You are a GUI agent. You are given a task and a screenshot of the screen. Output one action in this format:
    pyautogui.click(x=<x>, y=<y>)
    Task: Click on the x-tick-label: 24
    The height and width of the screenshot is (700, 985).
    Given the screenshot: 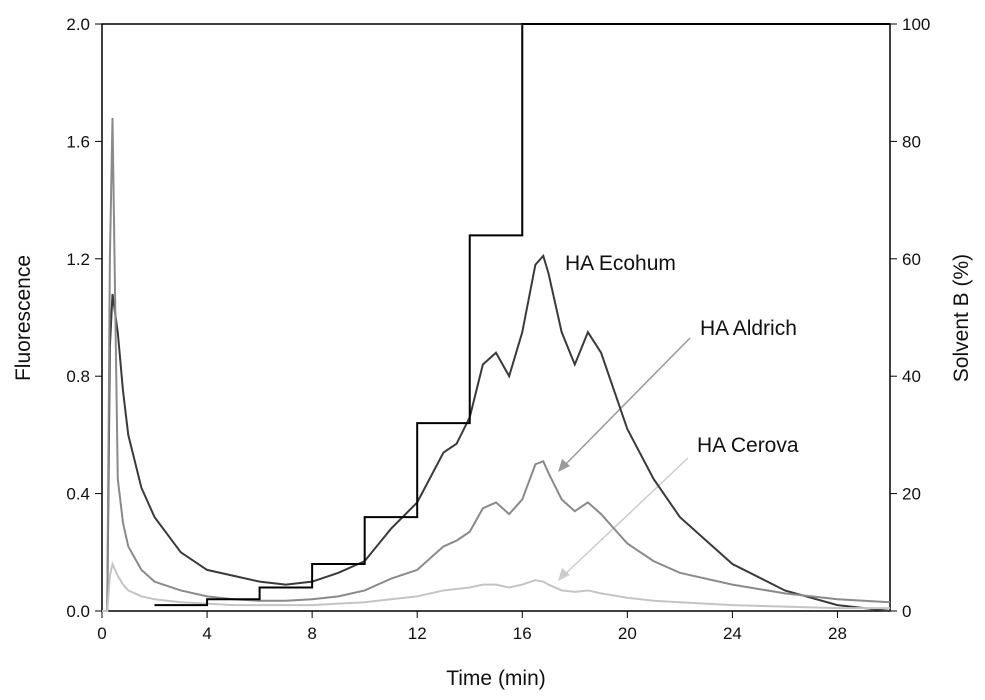 What is the action you would take?
    pyautogui.click(x=732, y=633)
    